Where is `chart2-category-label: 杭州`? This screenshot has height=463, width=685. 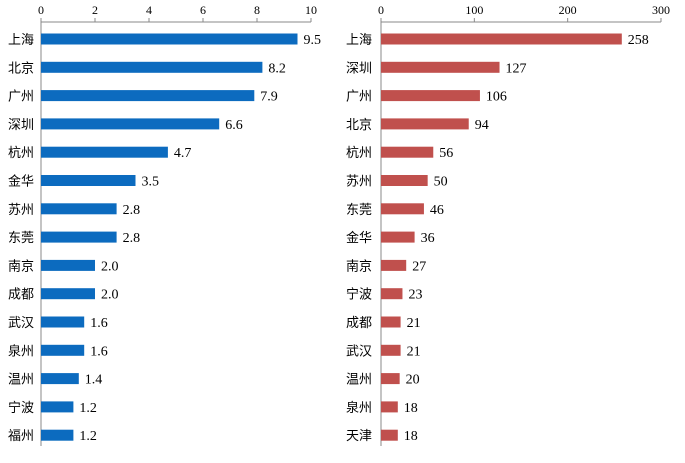
chart2-category-label: 杭州 is located at coordinates (359, 153).